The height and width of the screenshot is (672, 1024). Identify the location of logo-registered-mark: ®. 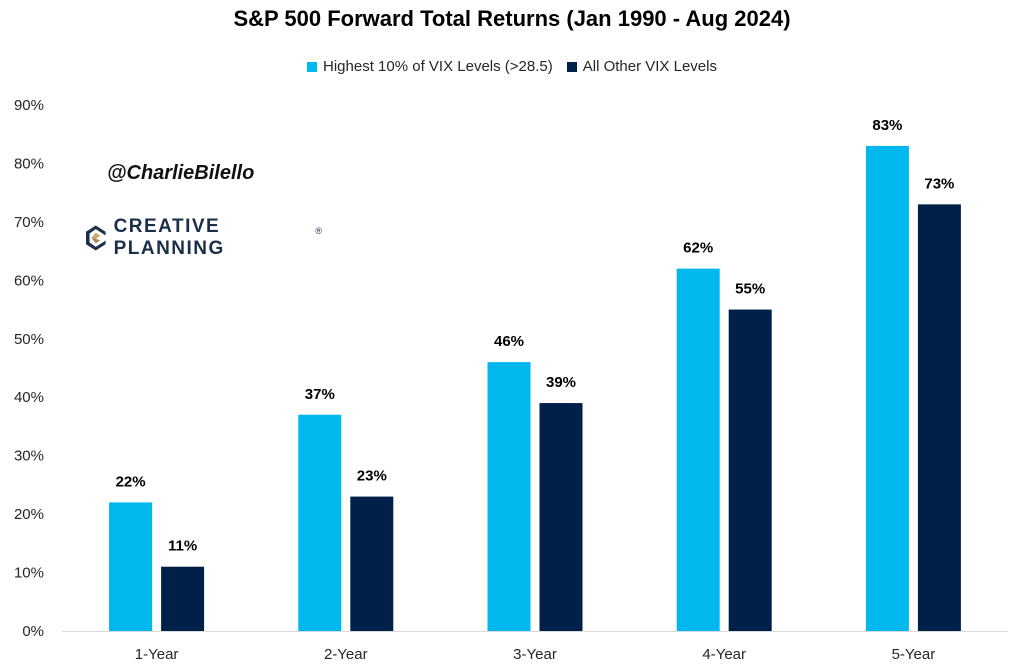
(318, 231).